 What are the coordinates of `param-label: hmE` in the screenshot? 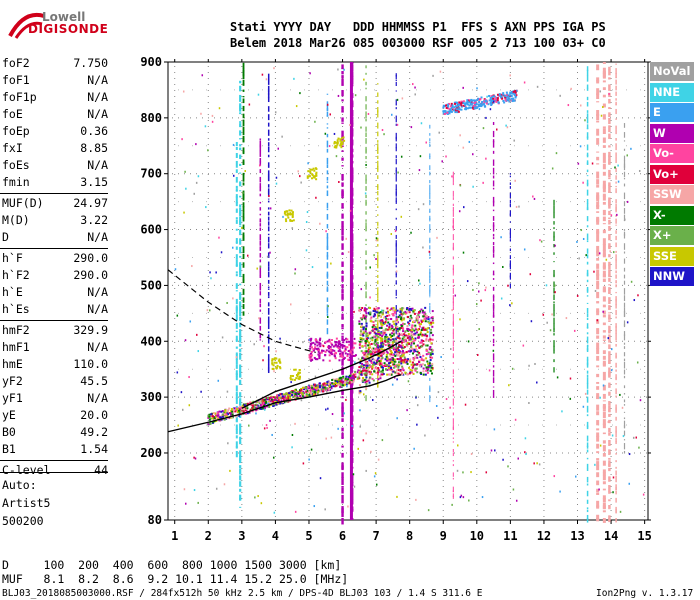 It's located at (12, 364).